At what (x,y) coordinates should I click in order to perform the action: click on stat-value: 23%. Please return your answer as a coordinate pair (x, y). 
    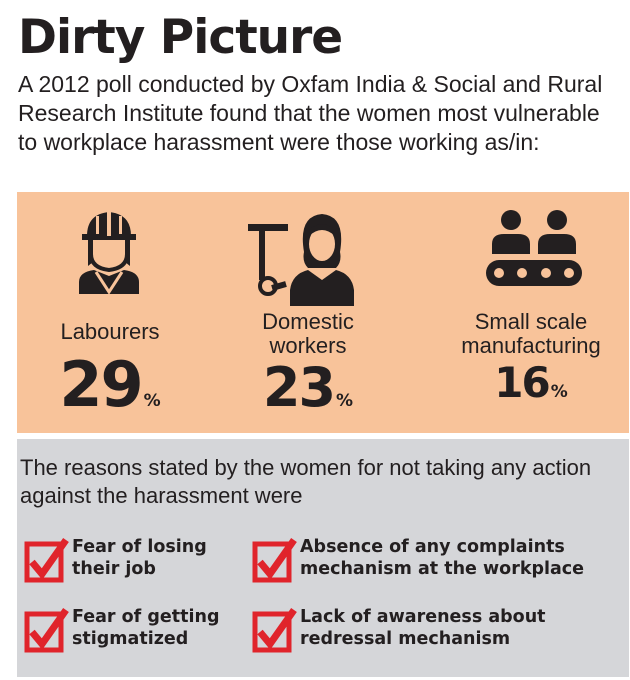
    Looking at the image, I should click on (308, 394).